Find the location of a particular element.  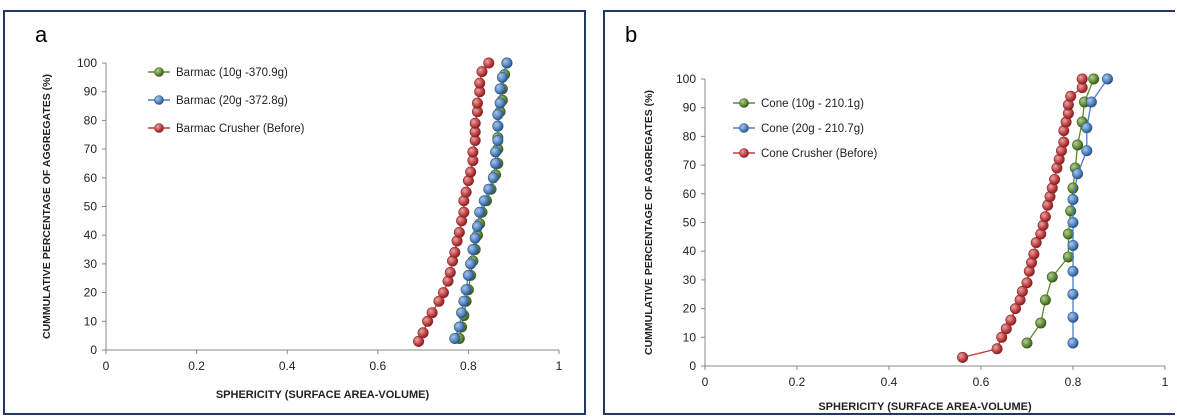

x-tick-label: 0.6 is located at coordinates (377, 366).